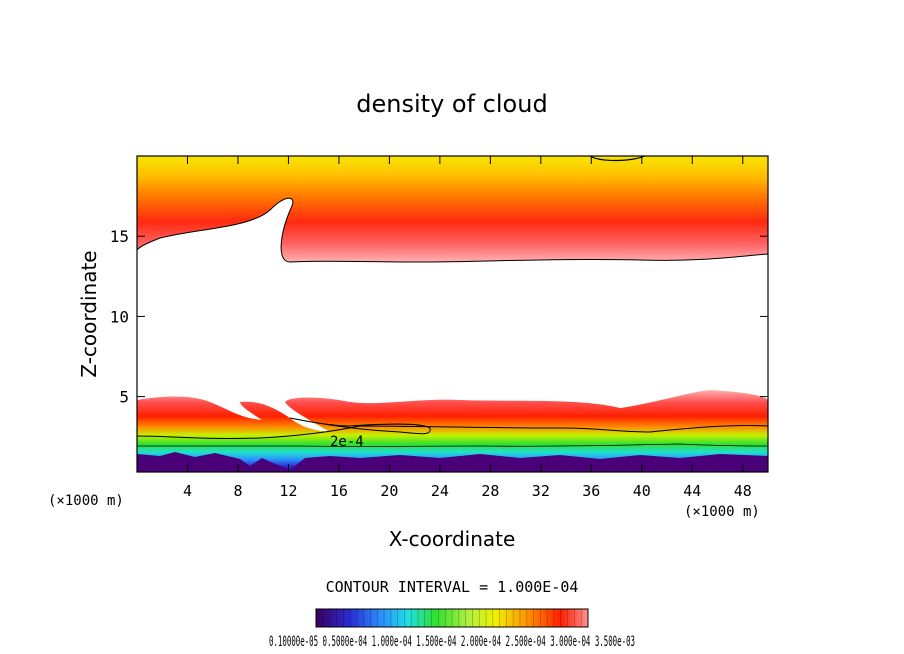 This screenshot has height=654, width=904. Describe the element at coordinates (490, 491) in the screenshot. I see `x-tick-label: 28` at that location.